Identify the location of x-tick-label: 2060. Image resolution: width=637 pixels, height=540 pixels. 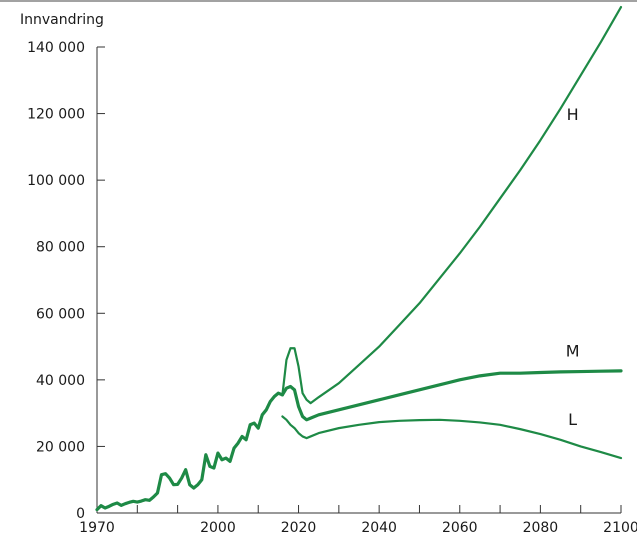
(460, 528).